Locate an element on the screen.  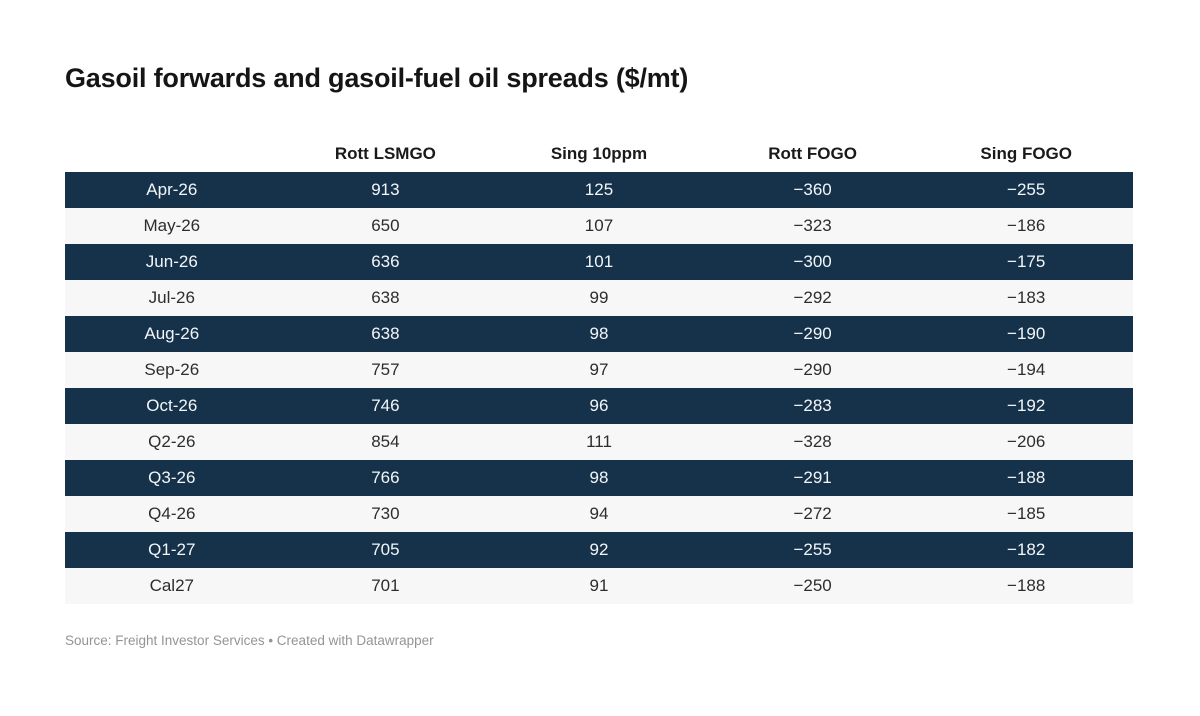
value-cell: −283 is located at coordinates (812, 405).